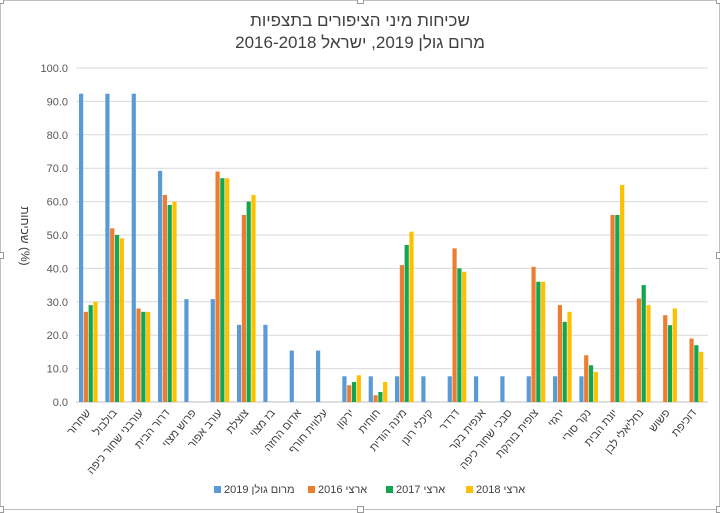 The width and height of the screenshot is (720, 513). Describe the element at coordinates (557, 418) in the screenshot. I see `x-tick-label: ירגזי` at that location.